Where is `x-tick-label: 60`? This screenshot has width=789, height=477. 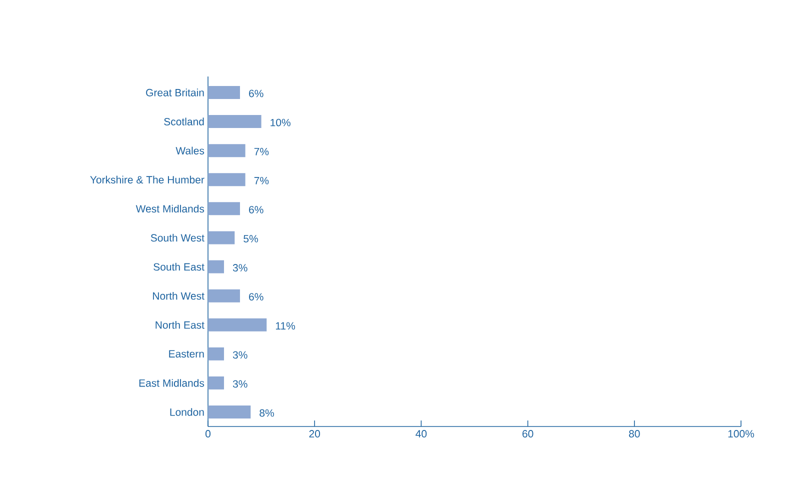
x-tick-label: 60 is located at coordinates (528, 434).